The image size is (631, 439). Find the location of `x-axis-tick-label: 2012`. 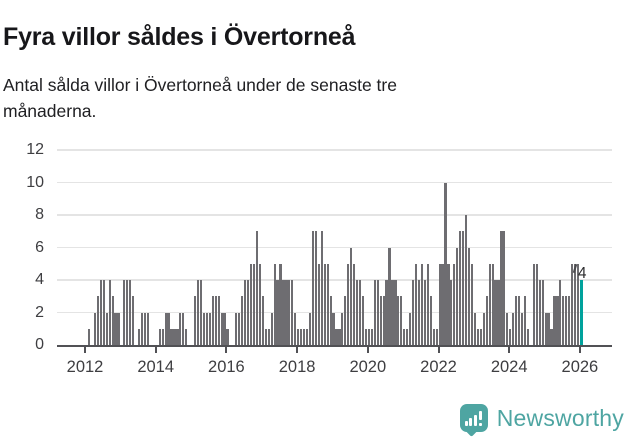

x-axis-tick-label: 2012 is located at coordinates (85, 367).